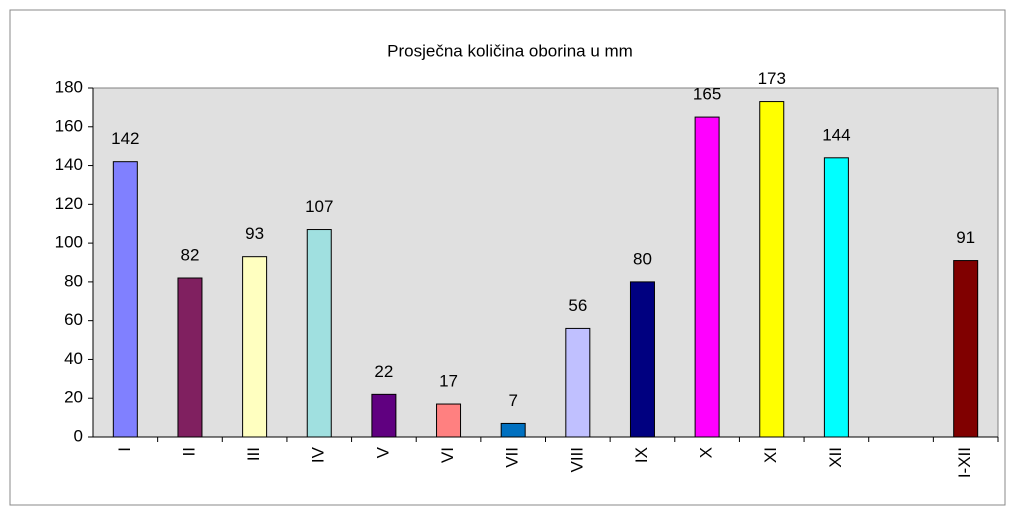 The image size is (1016, 513). Describe the element at coordinates (319, 206) in the screenshot. I see `data-label: 107` at that location.